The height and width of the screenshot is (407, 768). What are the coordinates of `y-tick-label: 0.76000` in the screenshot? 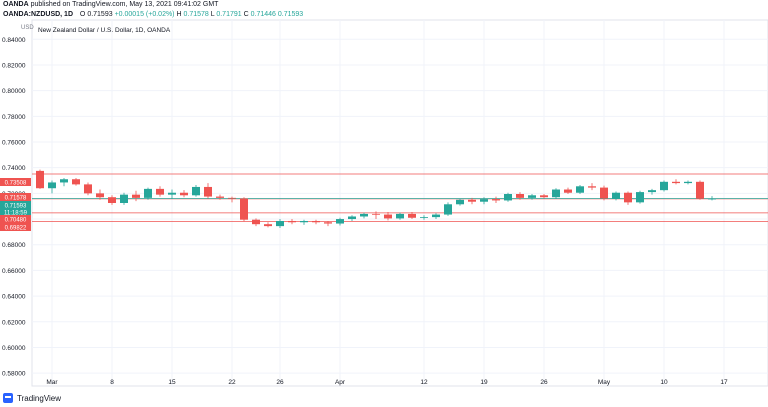 It's located at (14, 143).